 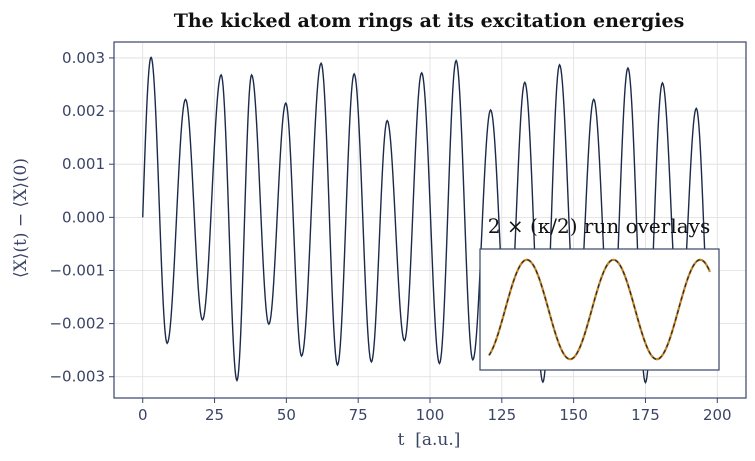 What do you see at coordinates (214, 415) in the screenshot?
I see `x-tick-label: 25` at bounding box center [214, 415].